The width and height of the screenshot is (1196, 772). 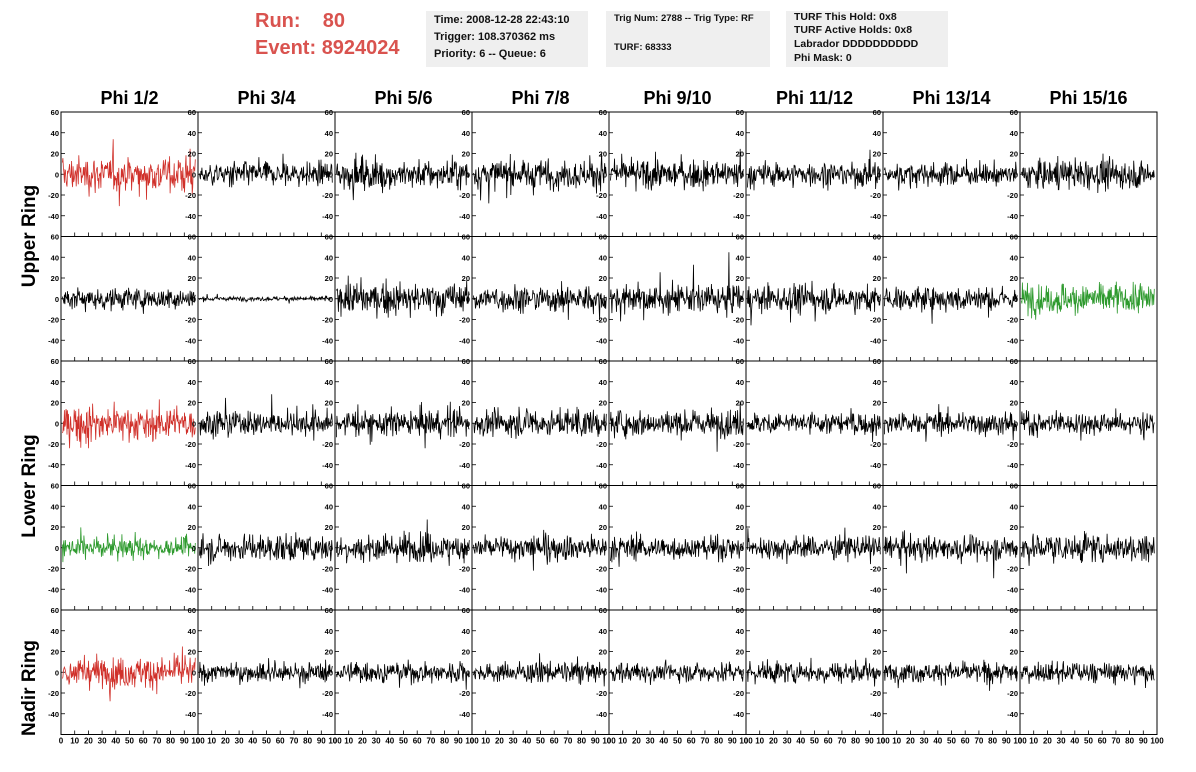 What do you see at coordinates (992, 741) in the screenshot?
I see `x-tick-label: 80` at bounding box center [992, 741].